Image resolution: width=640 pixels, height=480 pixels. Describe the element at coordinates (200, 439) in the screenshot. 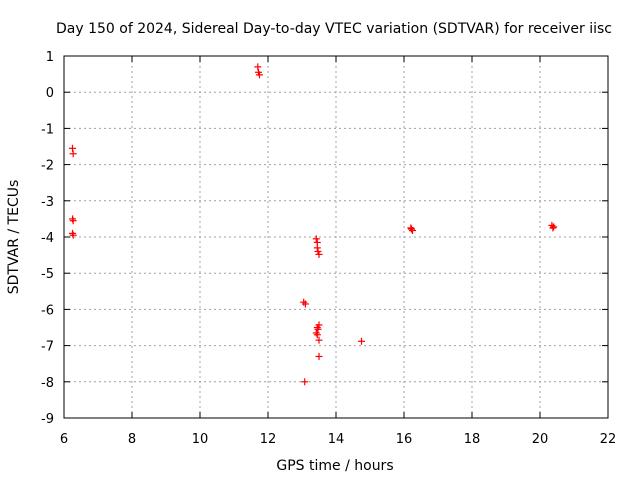

I see `x-tick-label: 10` at that location.